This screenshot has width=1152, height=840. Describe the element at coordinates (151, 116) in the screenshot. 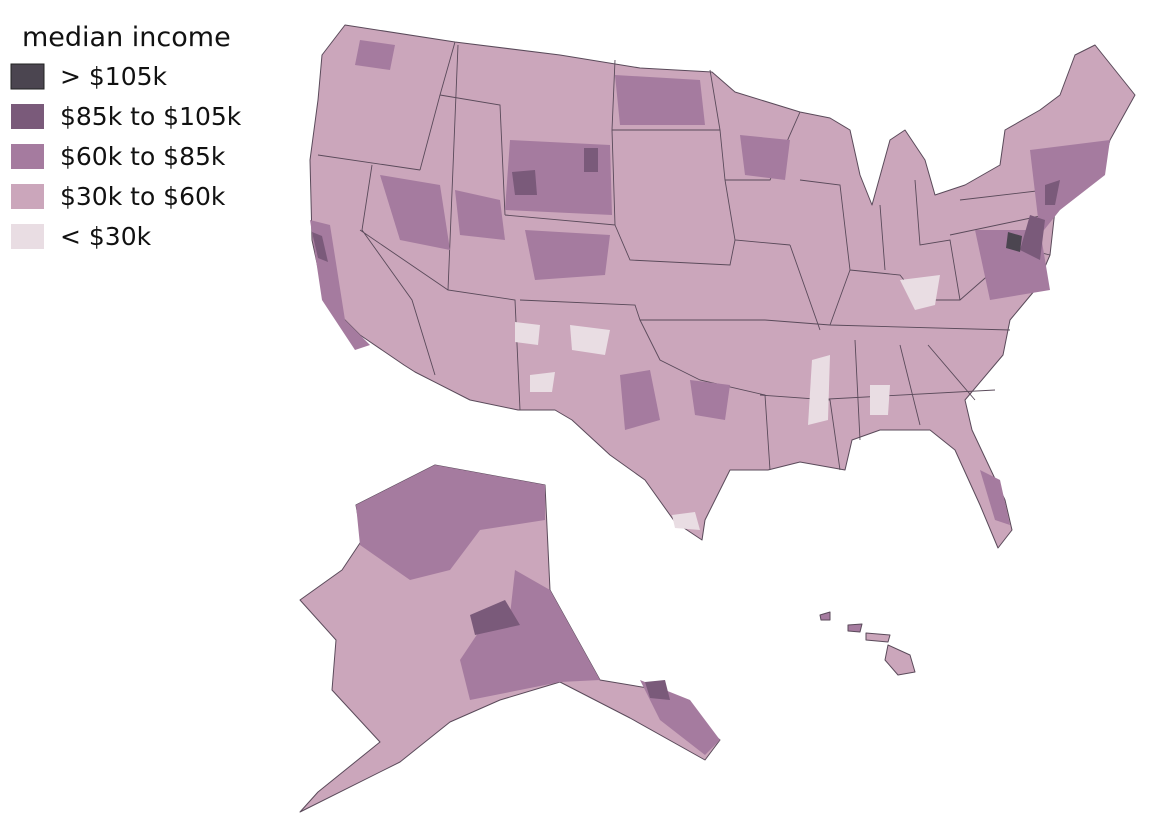

I see `legend-label: $85k to $105k` at that location.